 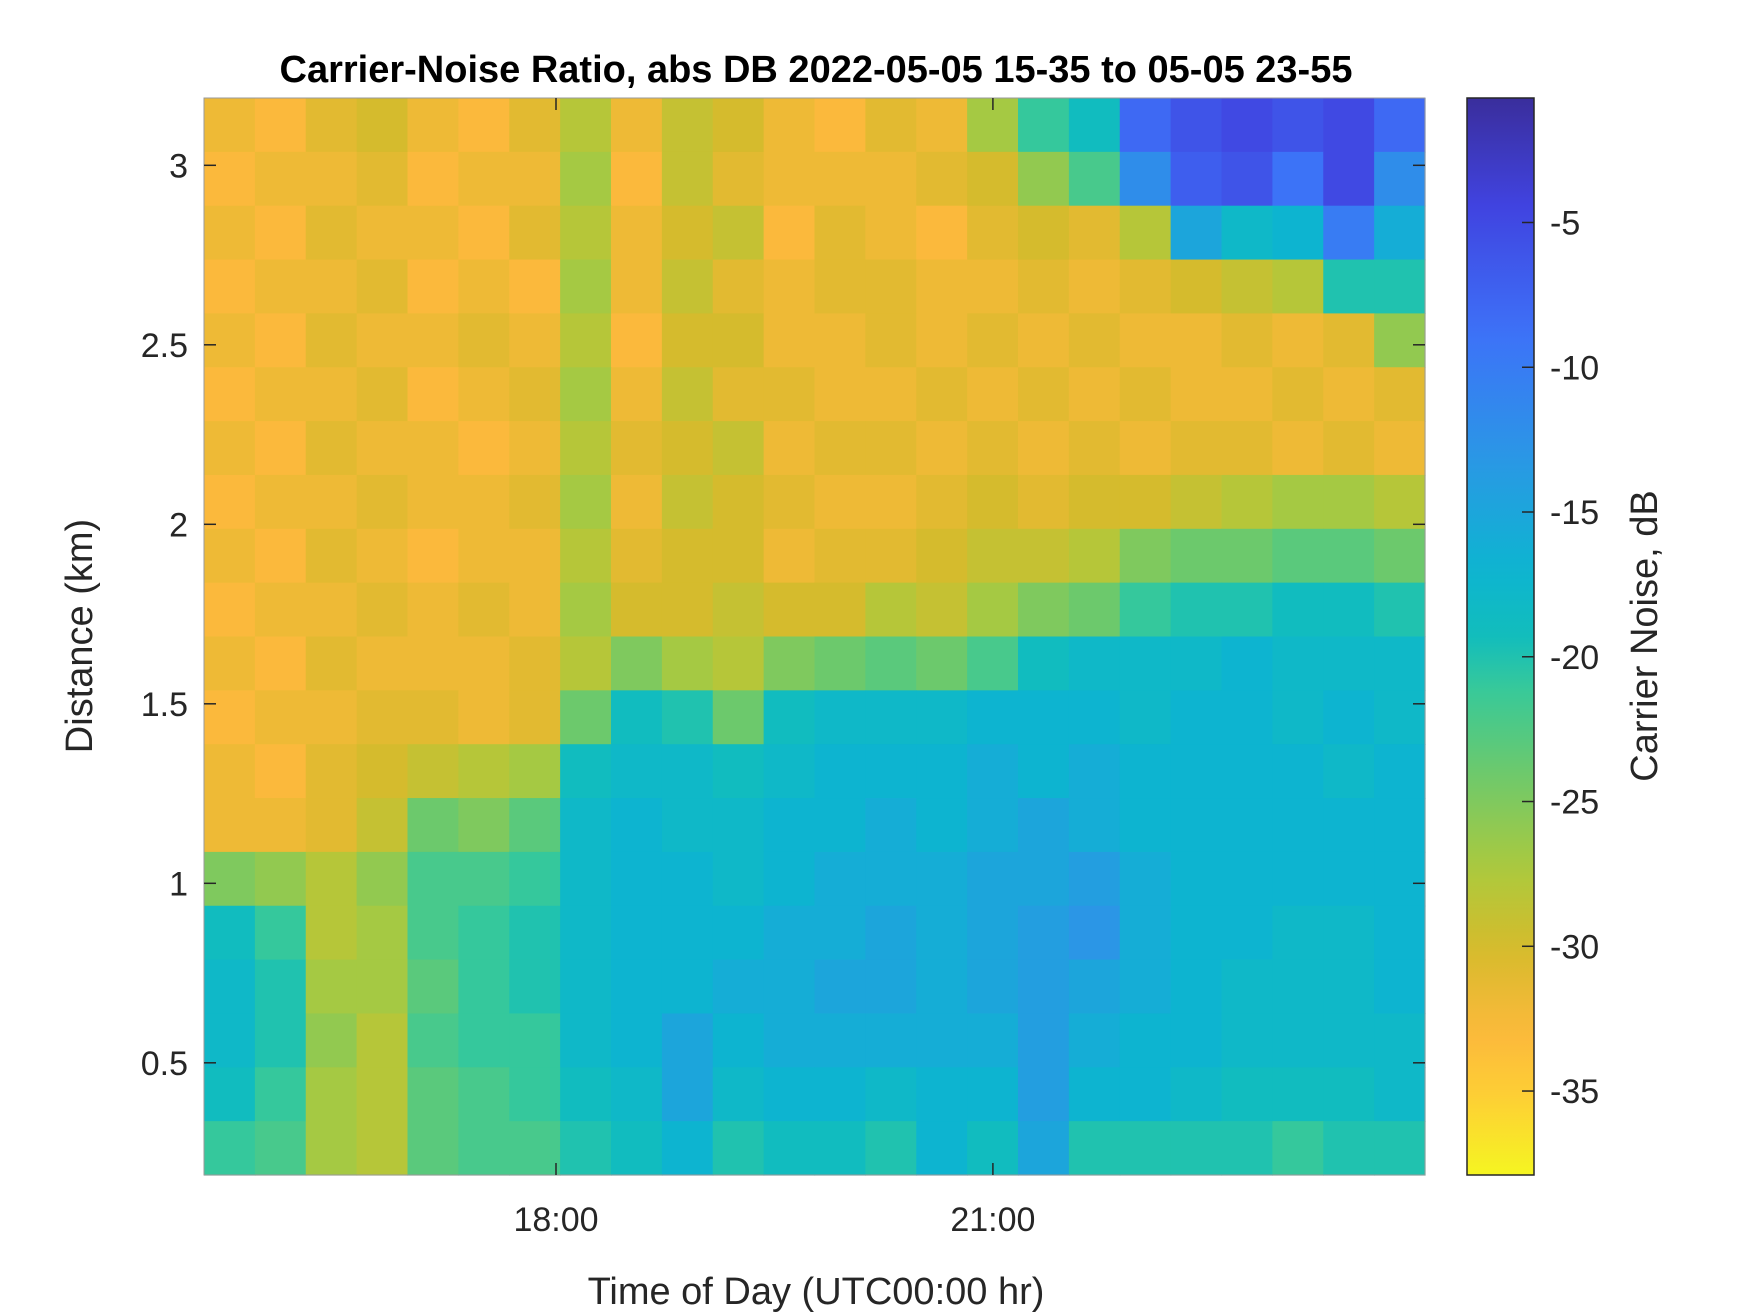 What do you see at coordinates (1574, 658) in the screenshot?
I see `colorbar-tick-label: -20` at bounding box center [1574, 658].